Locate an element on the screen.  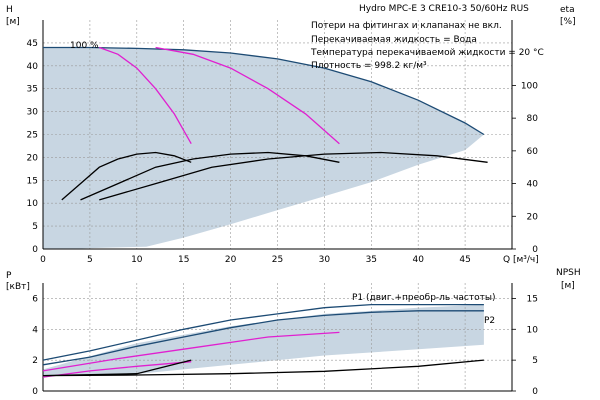
bottom-ytick-left-2: 4 is located at coordinates (35, 330).